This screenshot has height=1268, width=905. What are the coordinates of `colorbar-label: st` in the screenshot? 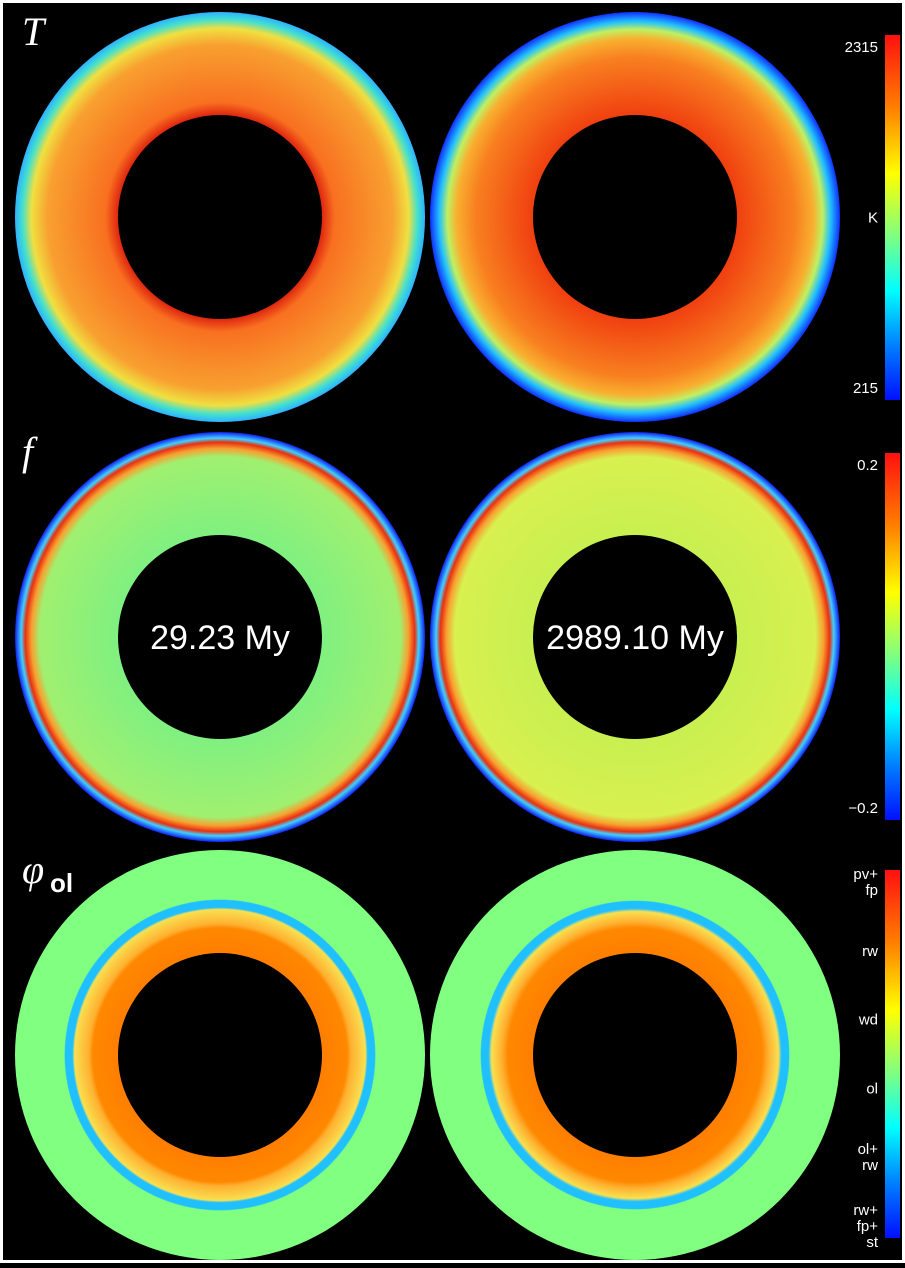 It's located at (872, 1242).